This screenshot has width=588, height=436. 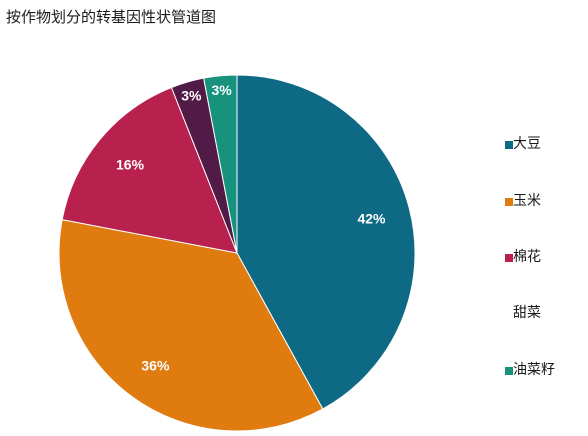 What do you see at coordinates (534, 370) in the screenshot?
I see `legend-label-rapeseed: 油菜籽` at bounding box center [534, 370].